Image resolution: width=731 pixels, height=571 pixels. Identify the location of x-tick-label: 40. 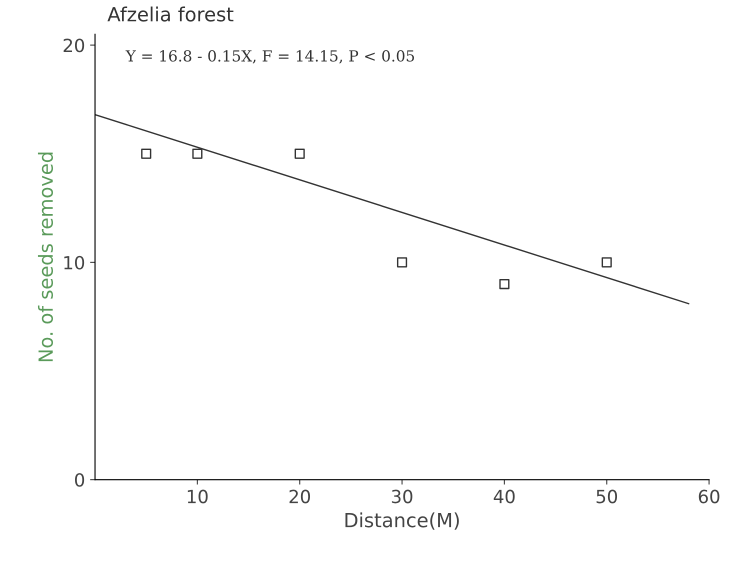
(504, 497).